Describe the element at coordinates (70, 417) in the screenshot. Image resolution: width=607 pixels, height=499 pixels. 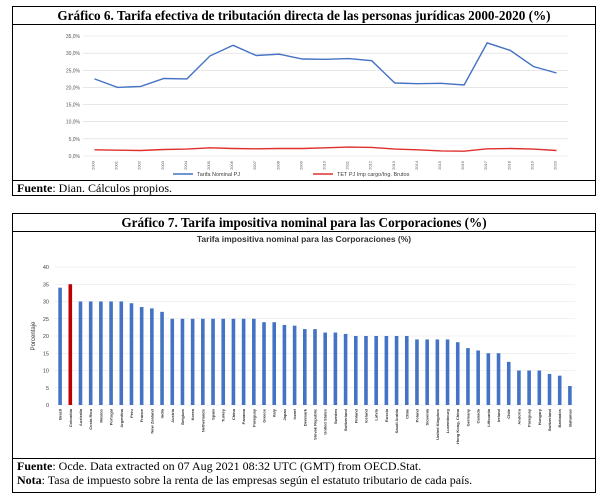
I see `x-tick-label: Colombia` at that location.